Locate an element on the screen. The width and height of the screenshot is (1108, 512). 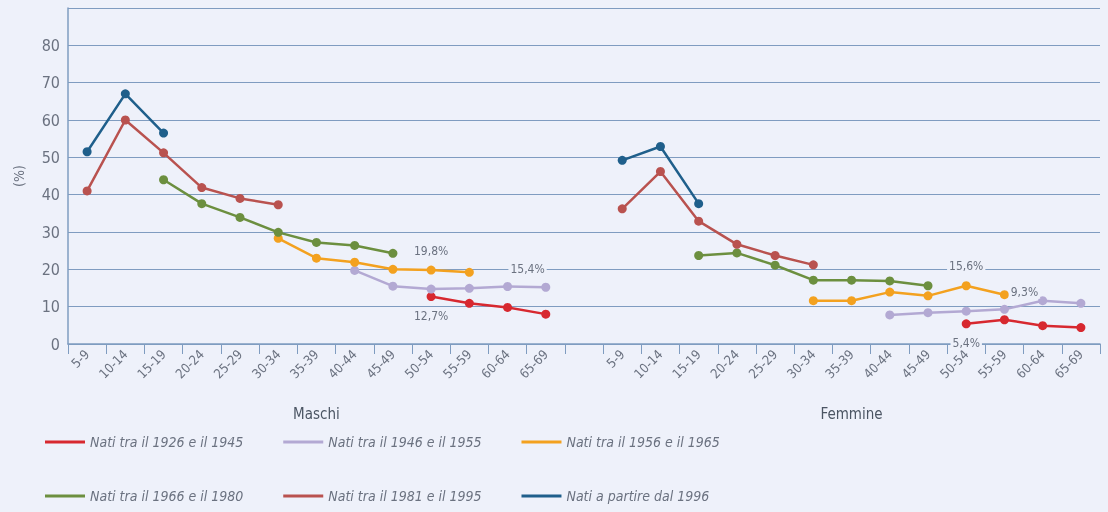
data-label: 15,6% is located at coordinates (966, 266).